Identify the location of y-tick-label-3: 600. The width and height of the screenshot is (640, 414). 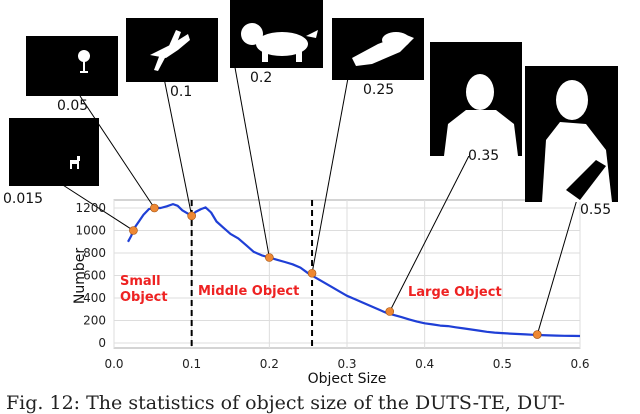
(94, 276).